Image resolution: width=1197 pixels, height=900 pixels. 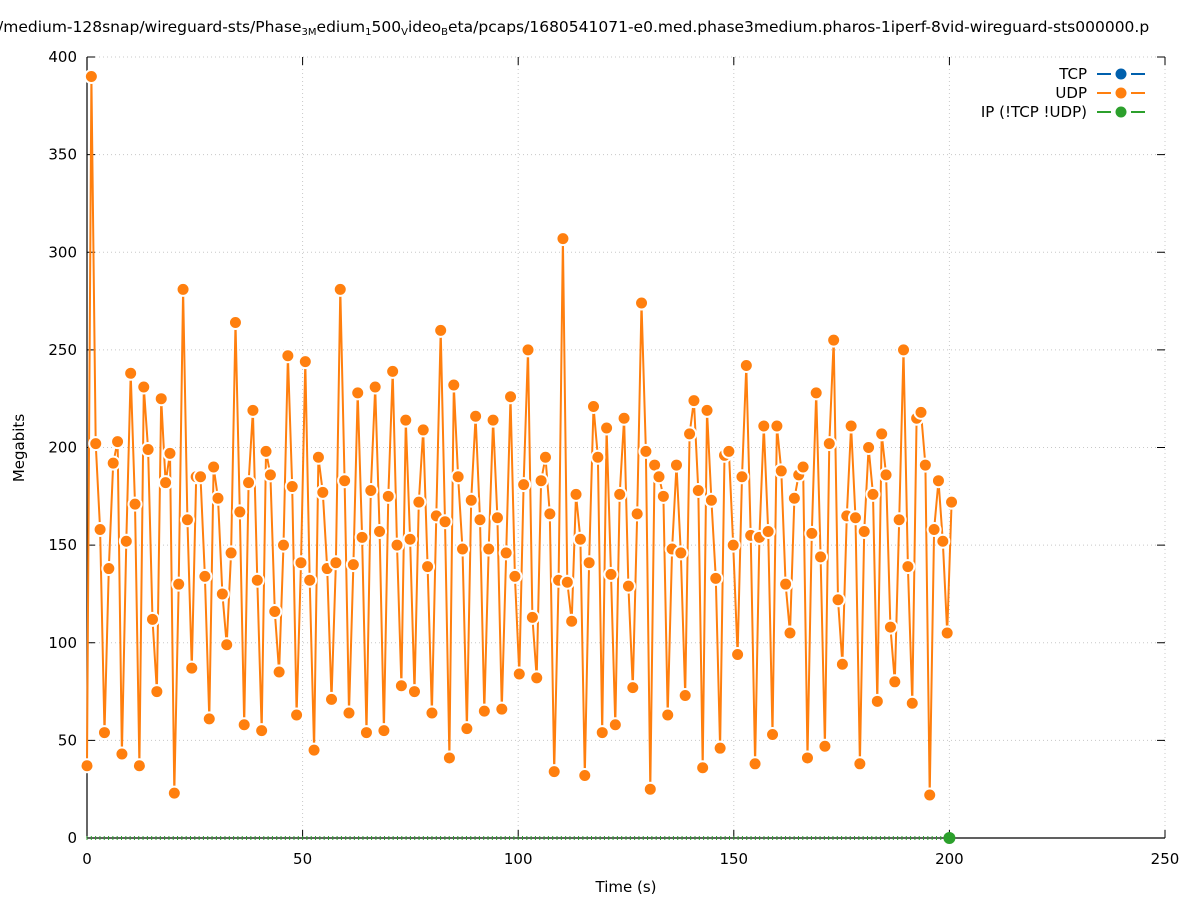 I want to click on title-part: V, so click(x=404, y=32).